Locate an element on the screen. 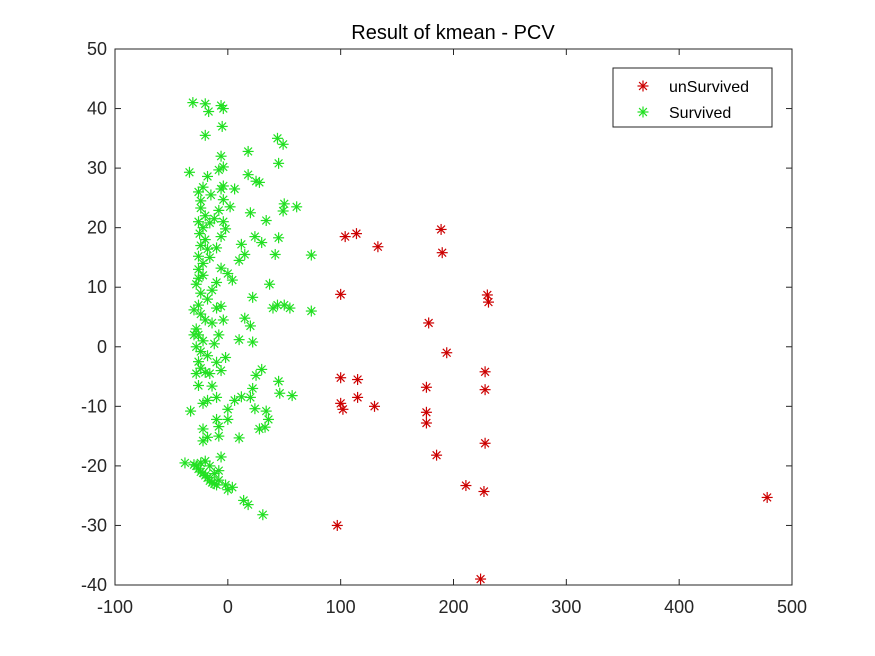 The height and width of the screenshot is (656, 875). chart-title: Result of kmean - PCV is located at coordinates (453, 33).